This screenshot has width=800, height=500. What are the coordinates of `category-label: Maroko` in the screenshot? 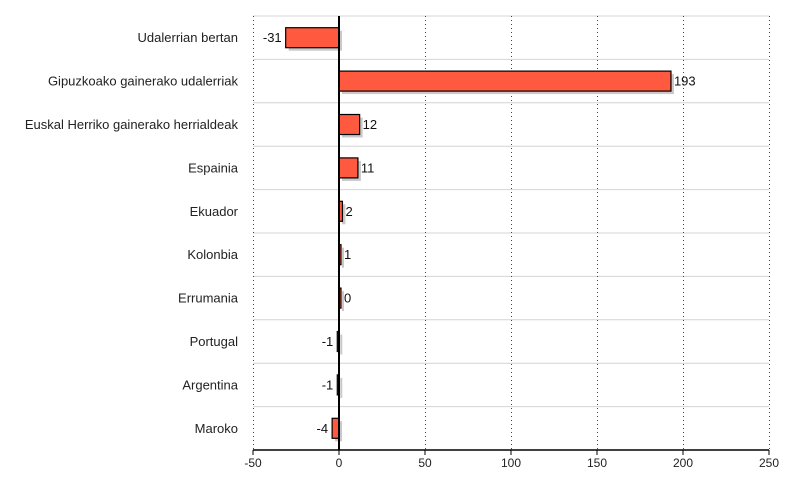 It's located at (216, 428).